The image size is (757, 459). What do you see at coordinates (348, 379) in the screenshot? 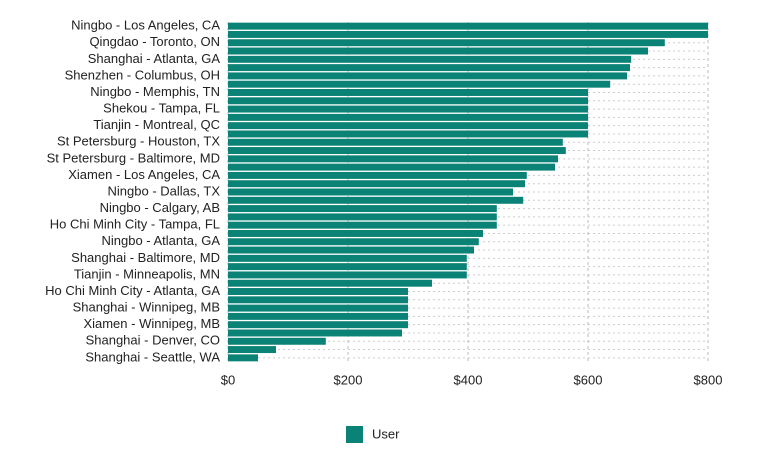
I see `x-tick-label: $200` at bounding box center [348, 379].